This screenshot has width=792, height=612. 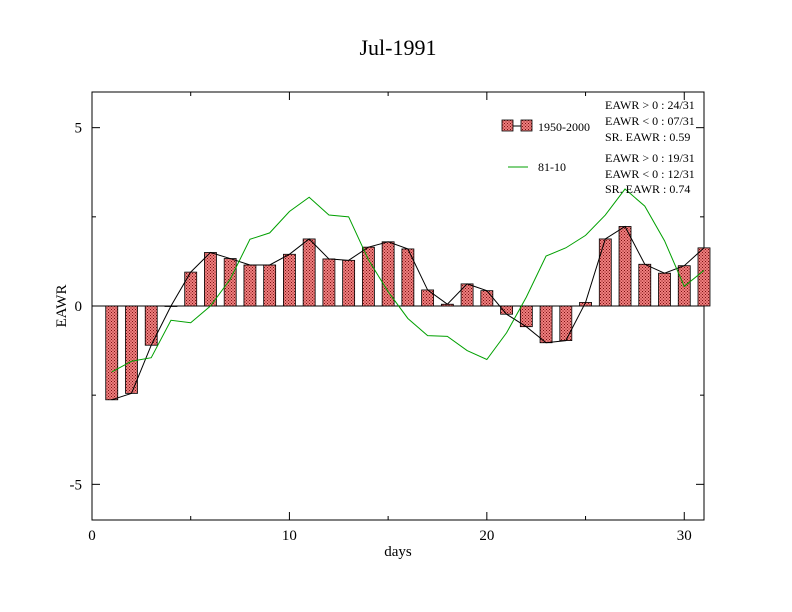 What do you see at coordinates (684, 536) in the screenshot?
I see `x-tick-label: 30` at bounding box center [684, 536].